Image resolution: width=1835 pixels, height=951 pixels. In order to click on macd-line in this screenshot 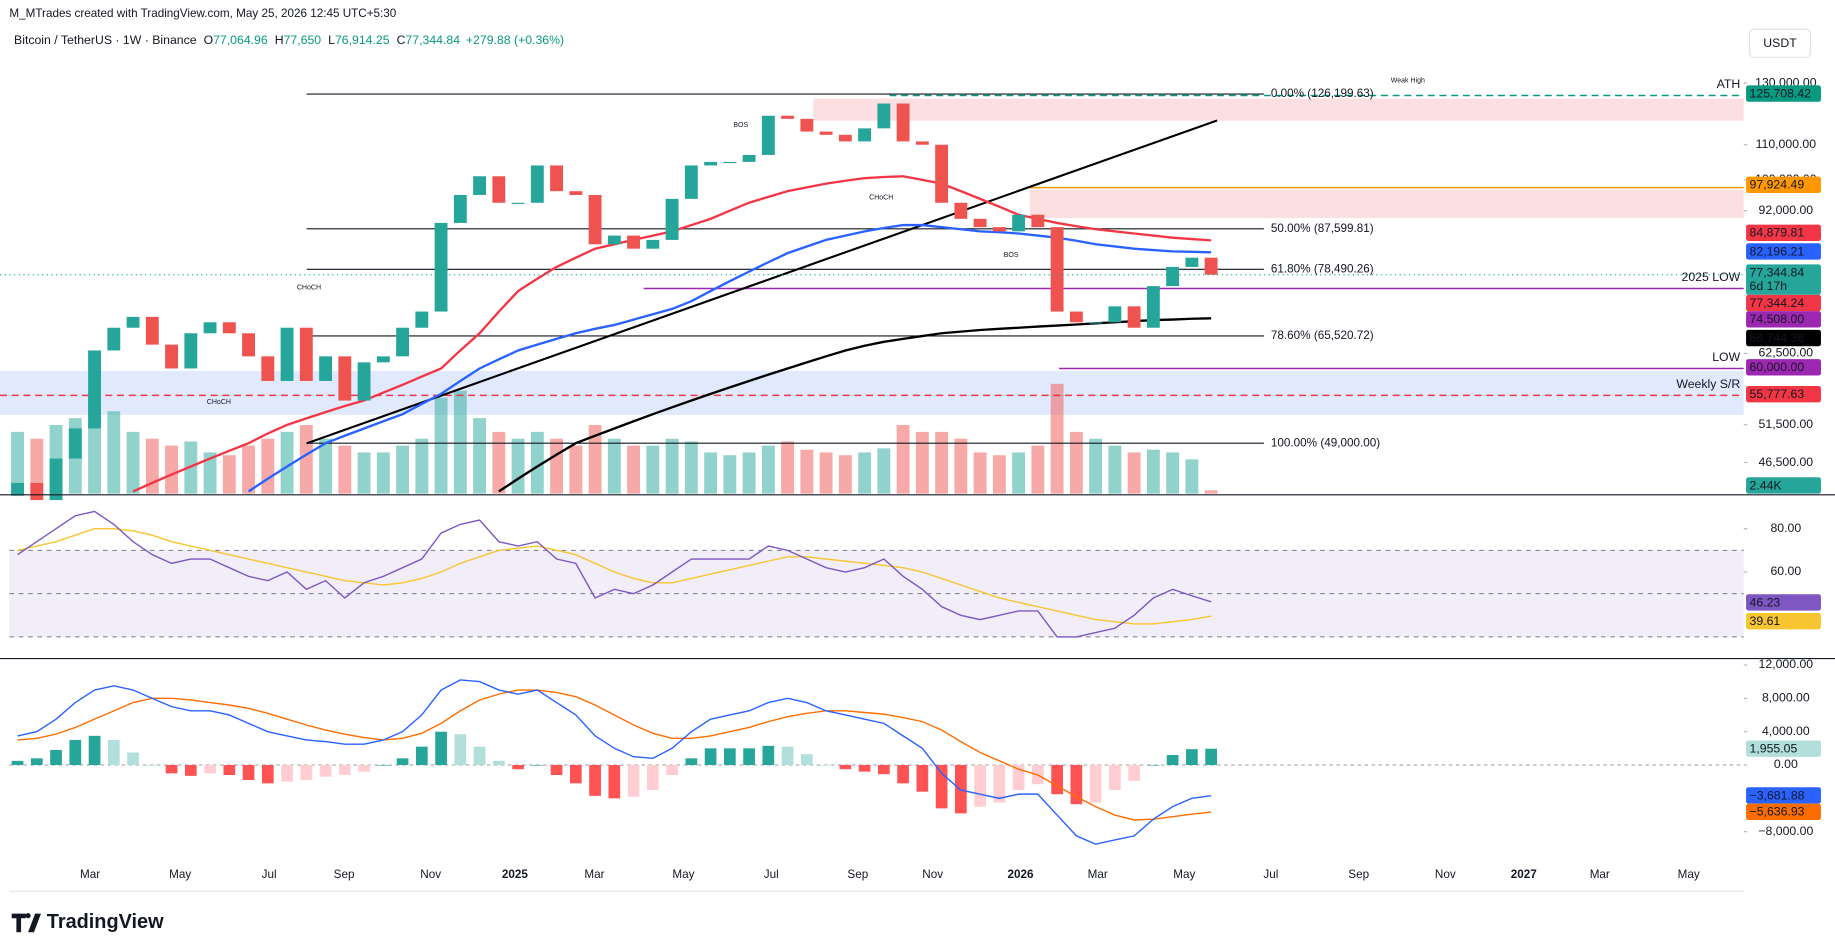, I will do `click(614, 762)`.